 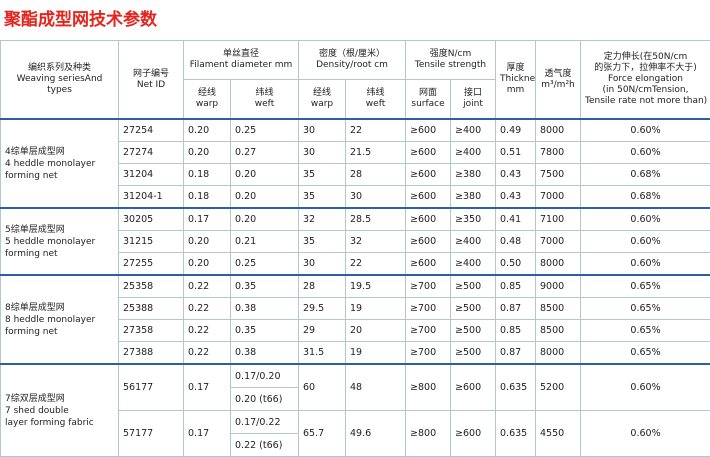 What do you see at coordinates (265, 422) in the screenshot?
I see `table-cell: 0.17/0.22` at bounding box center [265, 422].